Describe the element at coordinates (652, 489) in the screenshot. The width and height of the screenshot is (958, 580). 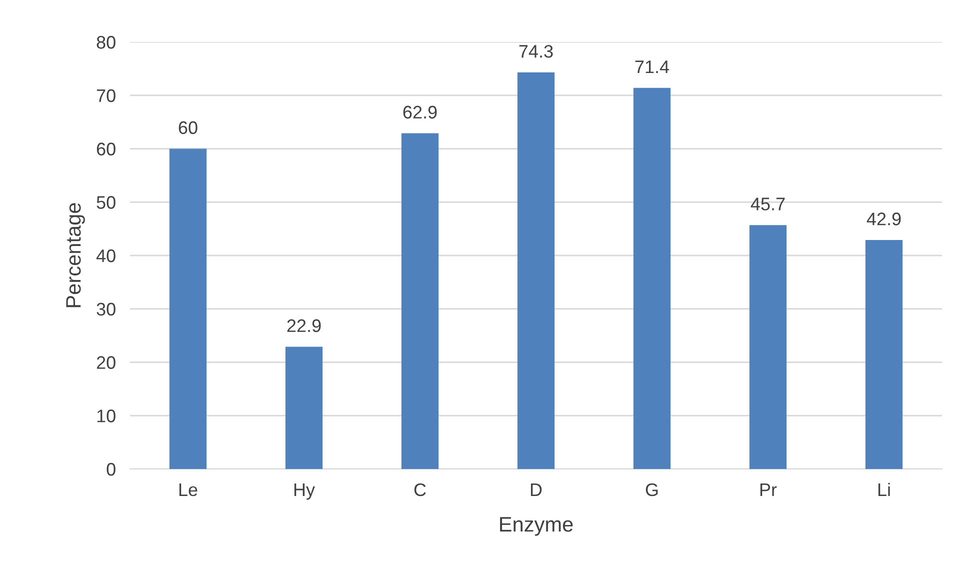
I see `x-tick-label: G` at that location.